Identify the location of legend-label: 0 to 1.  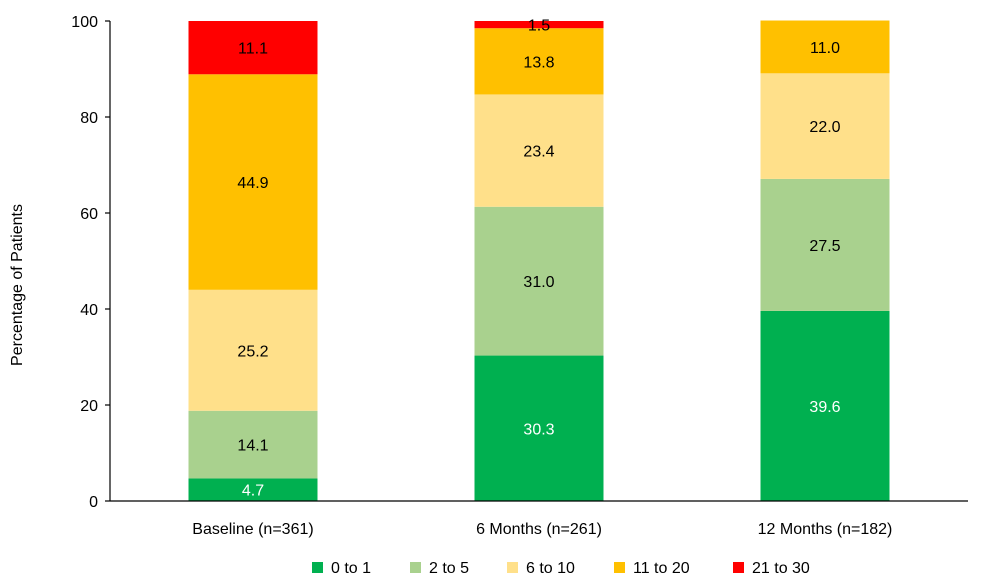
(351, 568).